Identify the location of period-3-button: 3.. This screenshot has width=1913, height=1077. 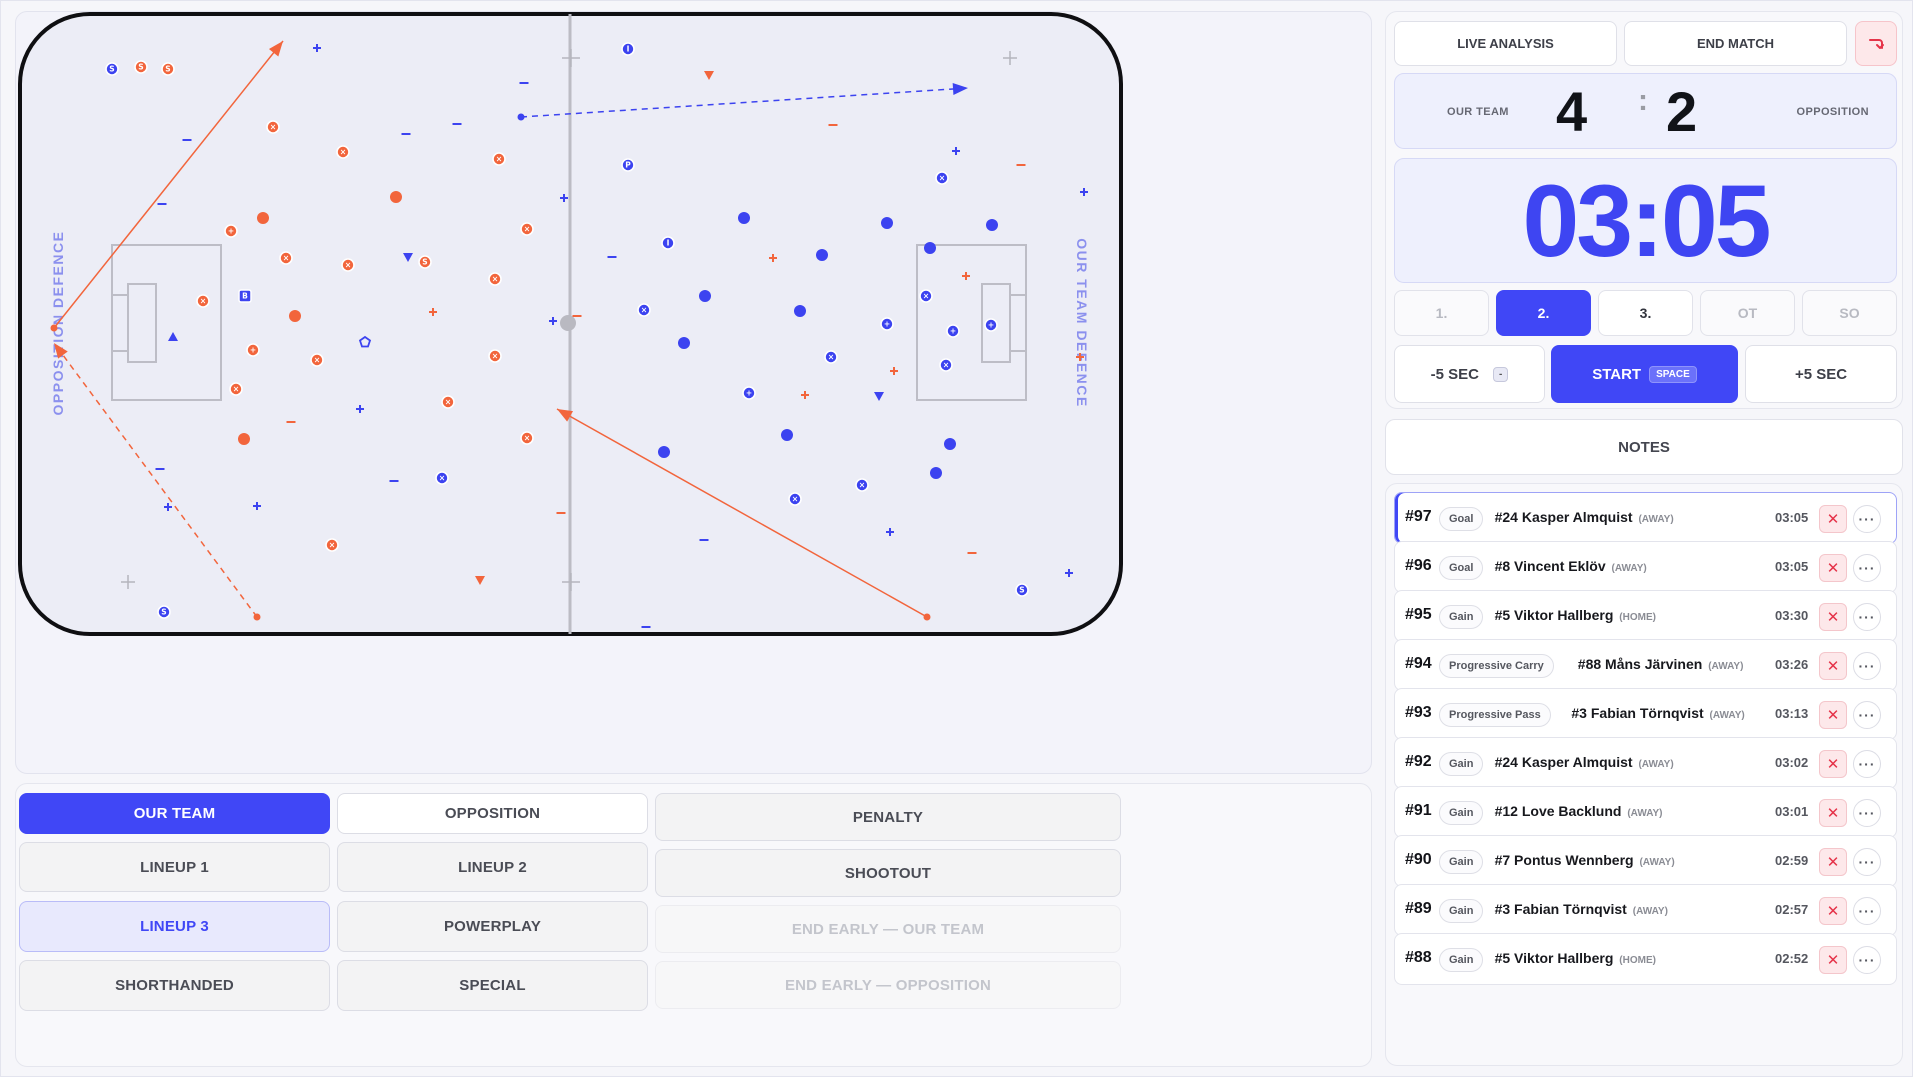
(1645, 313).